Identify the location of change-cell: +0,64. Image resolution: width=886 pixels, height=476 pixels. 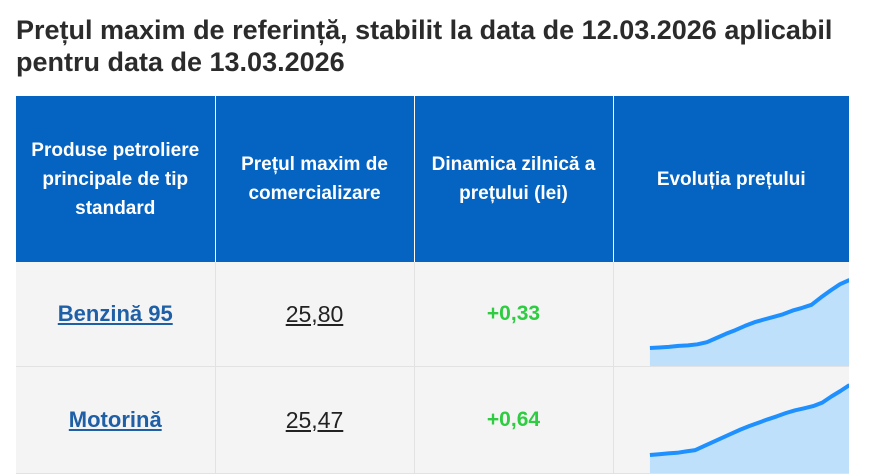
(514, 420).